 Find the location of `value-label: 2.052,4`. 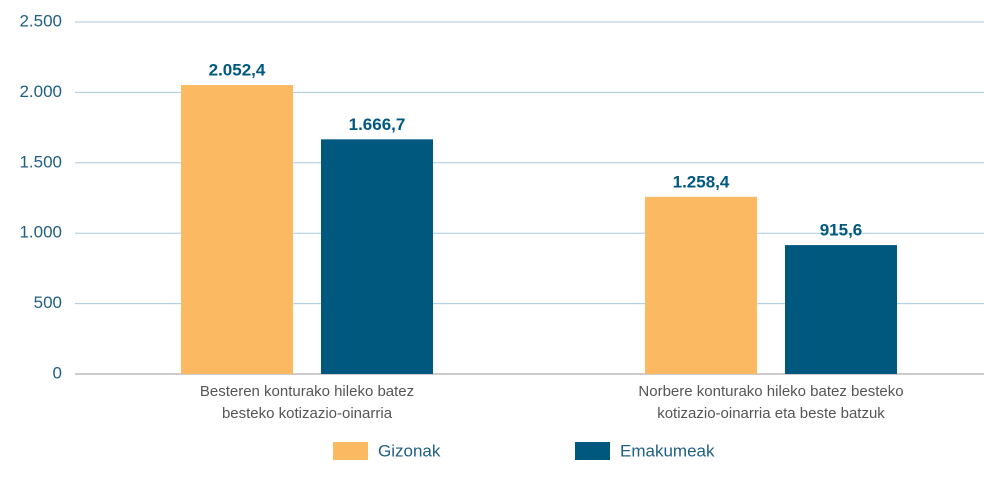

value-label: 2.052,4 is located at coordinates (237, 70).